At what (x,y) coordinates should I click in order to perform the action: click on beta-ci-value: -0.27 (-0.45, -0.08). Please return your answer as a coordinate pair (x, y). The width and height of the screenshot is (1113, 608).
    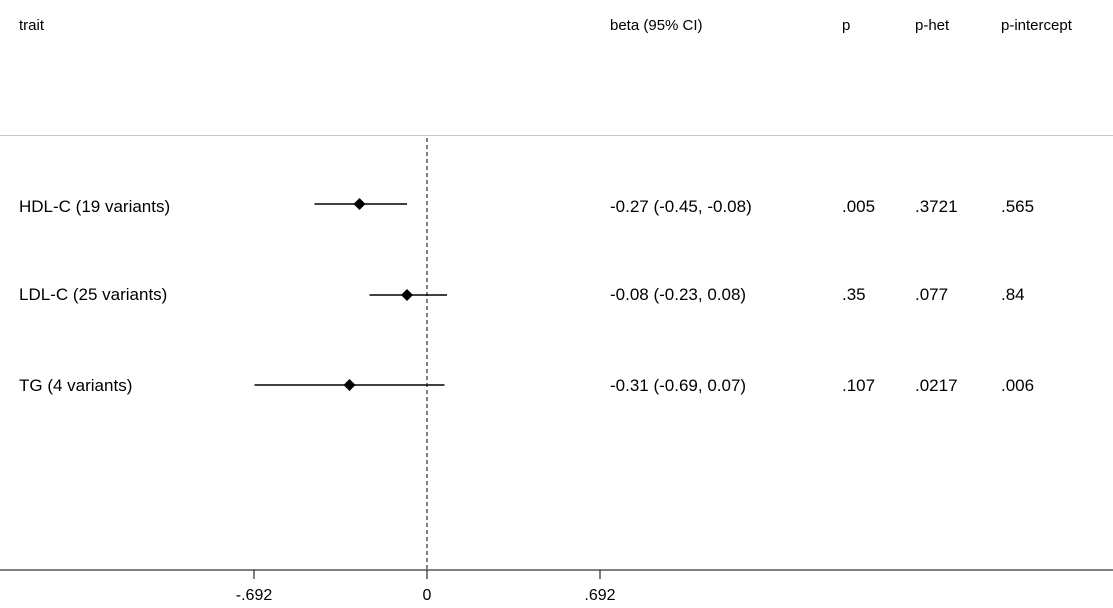
    Looking at the image, I should click on (681, 206).